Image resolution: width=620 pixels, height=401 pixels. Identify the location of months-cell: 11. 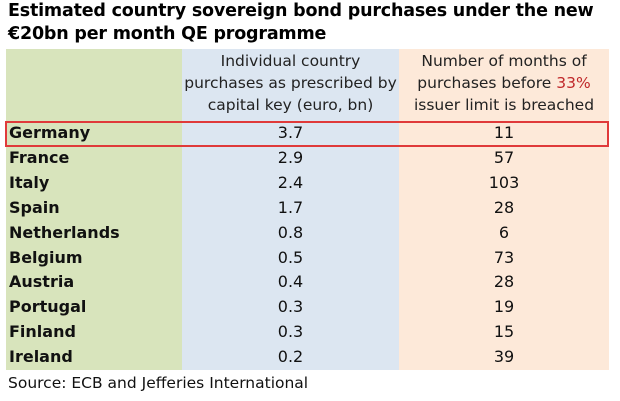
(504, 132).